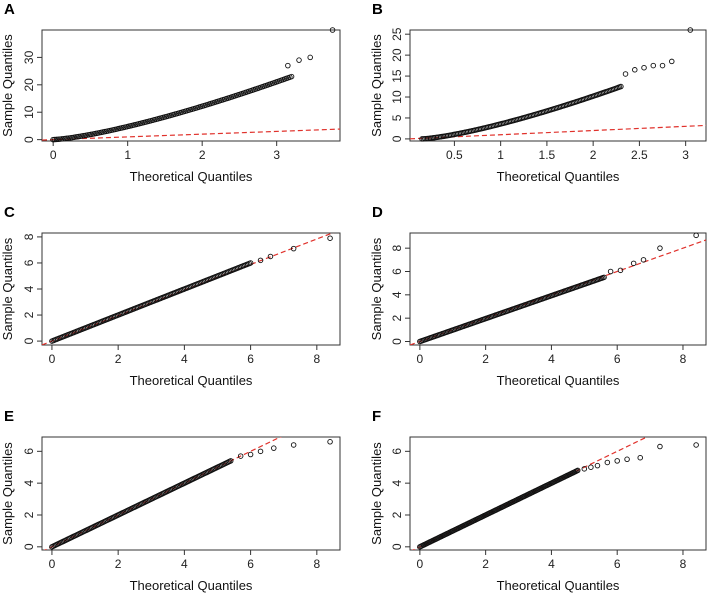 Image resolution: width=709 pixels, height=600 pixels. I want to click on x-tick-label: 0.5, so click(454, 155).